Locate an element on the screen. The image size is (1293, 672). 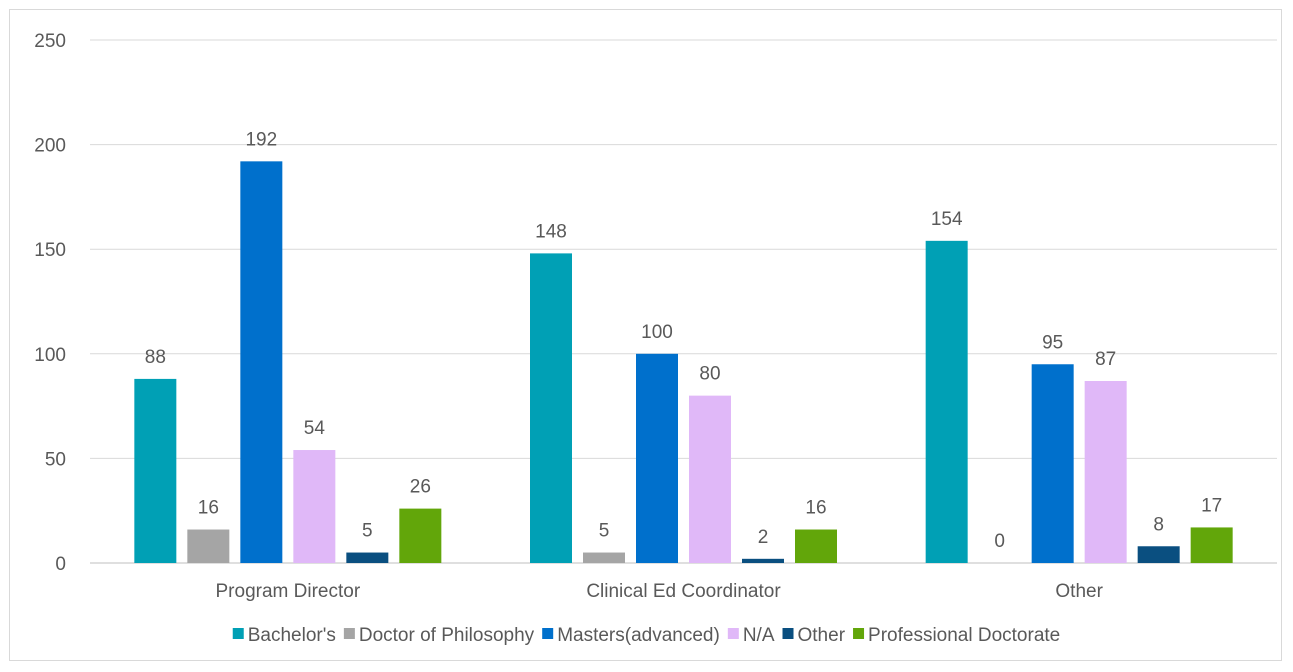
legend-label: Bachelor's is located at coordinates (292, 635).